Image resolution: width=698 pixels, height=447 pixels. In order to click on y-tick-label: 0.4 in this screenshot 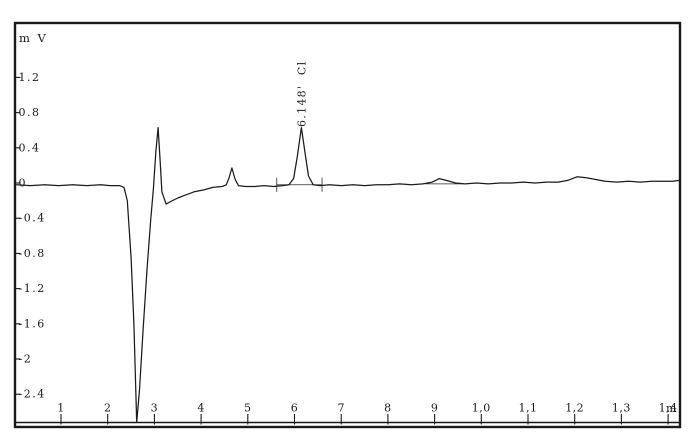, I will do `click(30, 147)`.